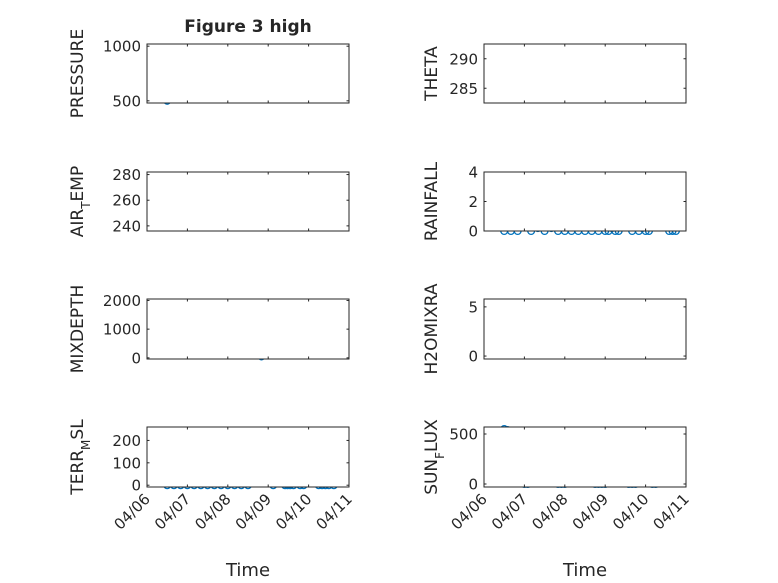 The image size is (778, 583). I want to click on y-axis-label: PRESSURE, so click(78, 73).